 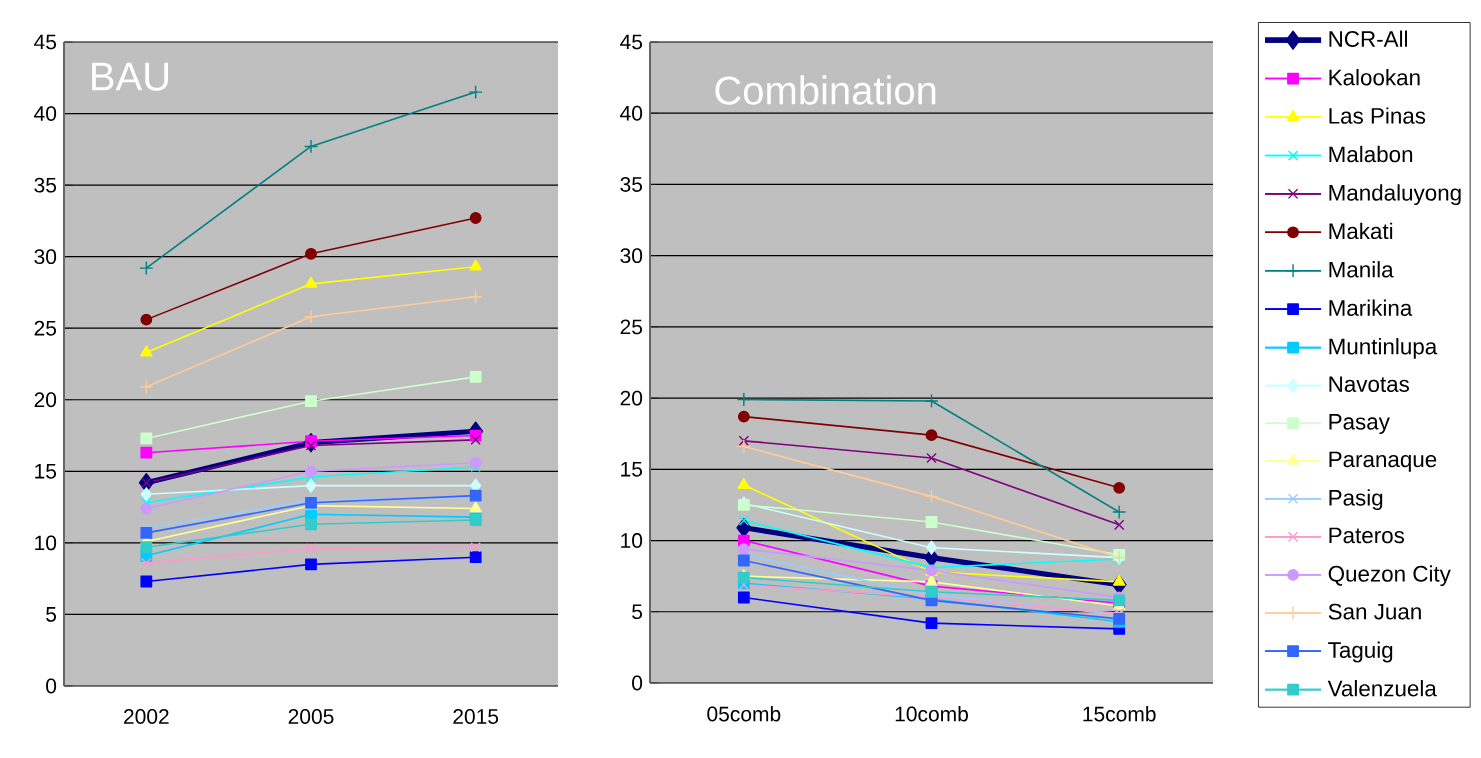 What do you see at coordinates (1374, 611) in the screenshot?
I see `legend-label: San Juan` at bounding box center [1374, 611].